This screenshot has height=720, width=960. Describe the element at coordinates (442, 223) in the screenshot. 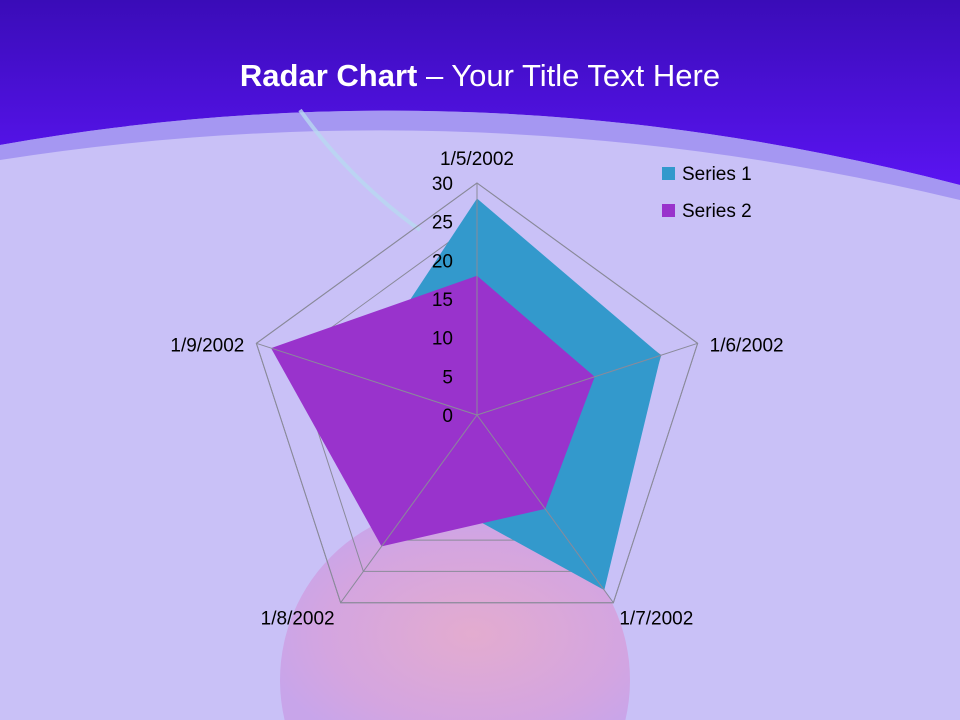

I see `tick-label: 25` at that location.